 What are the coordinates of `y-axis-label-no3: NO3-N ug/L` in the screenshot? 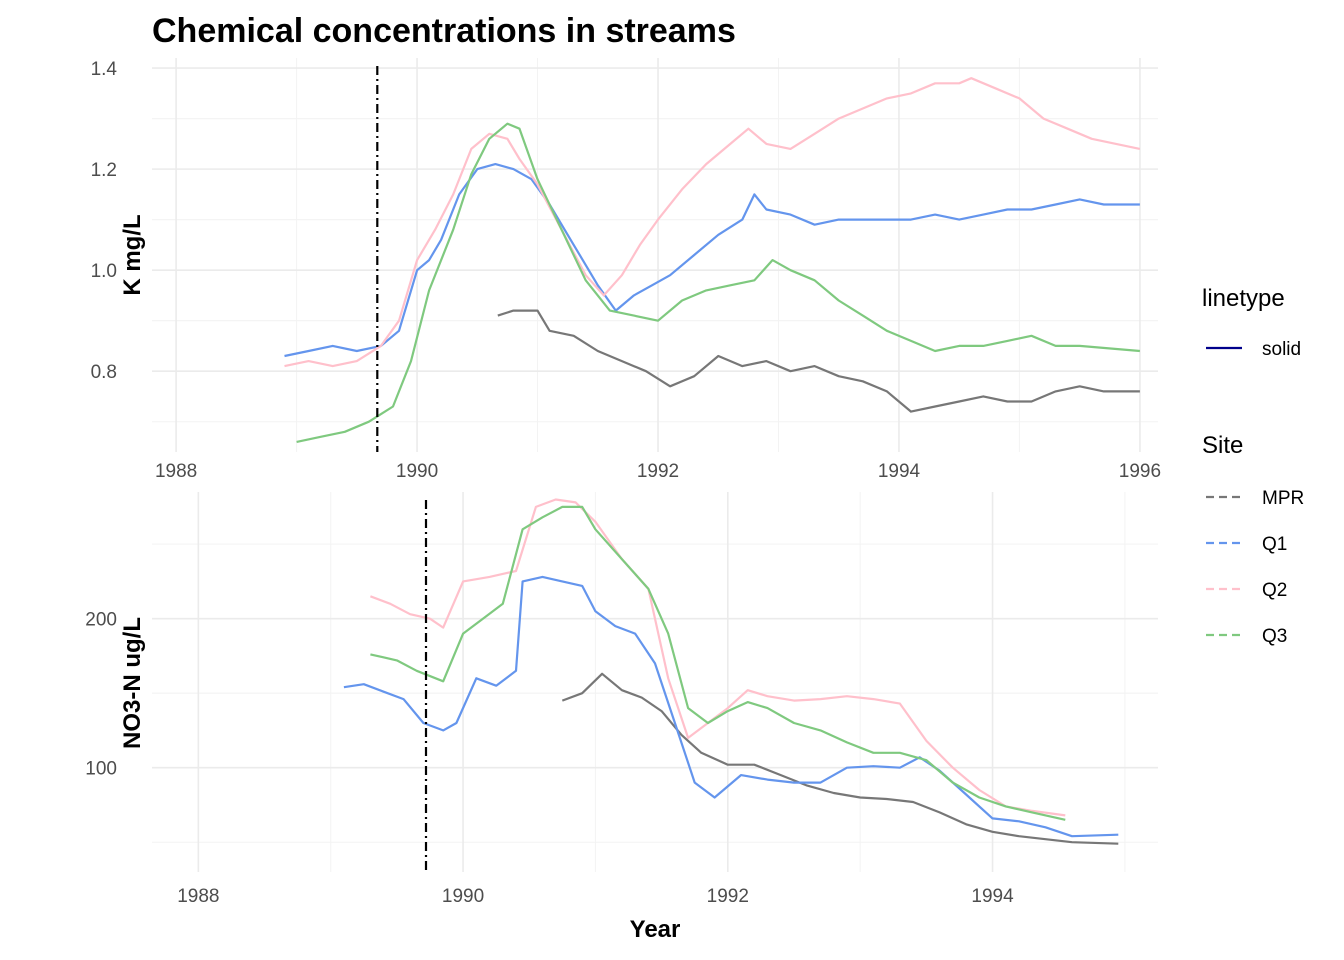 It's located at (132, 683).